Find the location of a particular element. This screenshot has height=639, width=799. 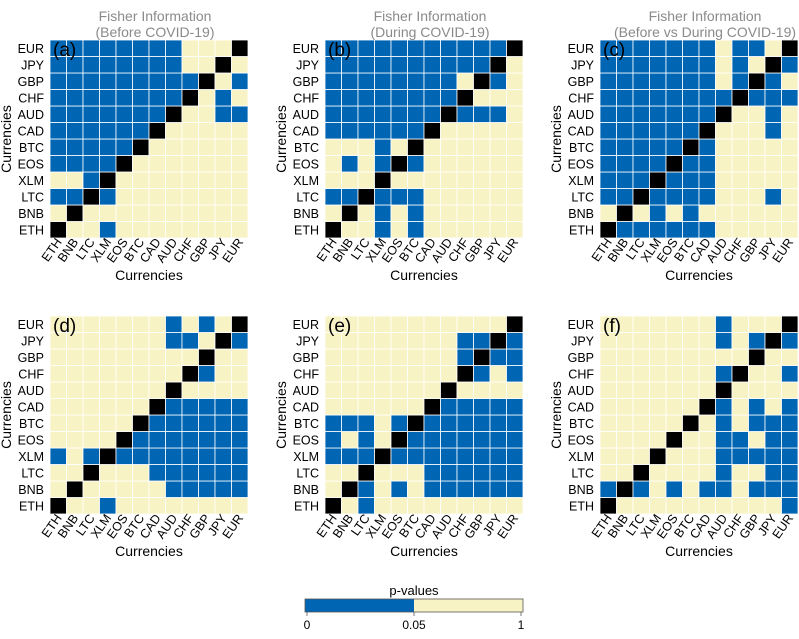

panel-label: (e) is located at coordinates (339, 326).